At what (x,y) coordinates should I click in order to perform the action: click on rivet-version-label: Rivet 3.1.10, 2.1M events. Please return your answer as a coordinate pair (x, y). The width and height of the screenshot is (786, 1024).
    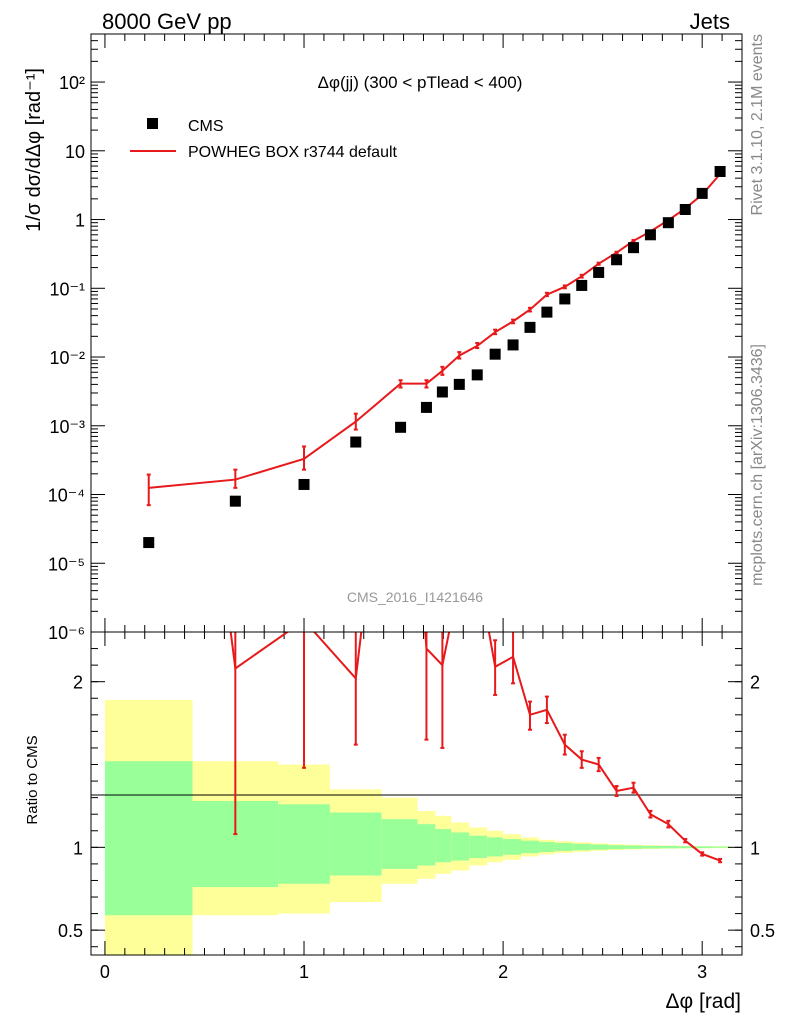
    Looking at the image, I should click on (757, 124).